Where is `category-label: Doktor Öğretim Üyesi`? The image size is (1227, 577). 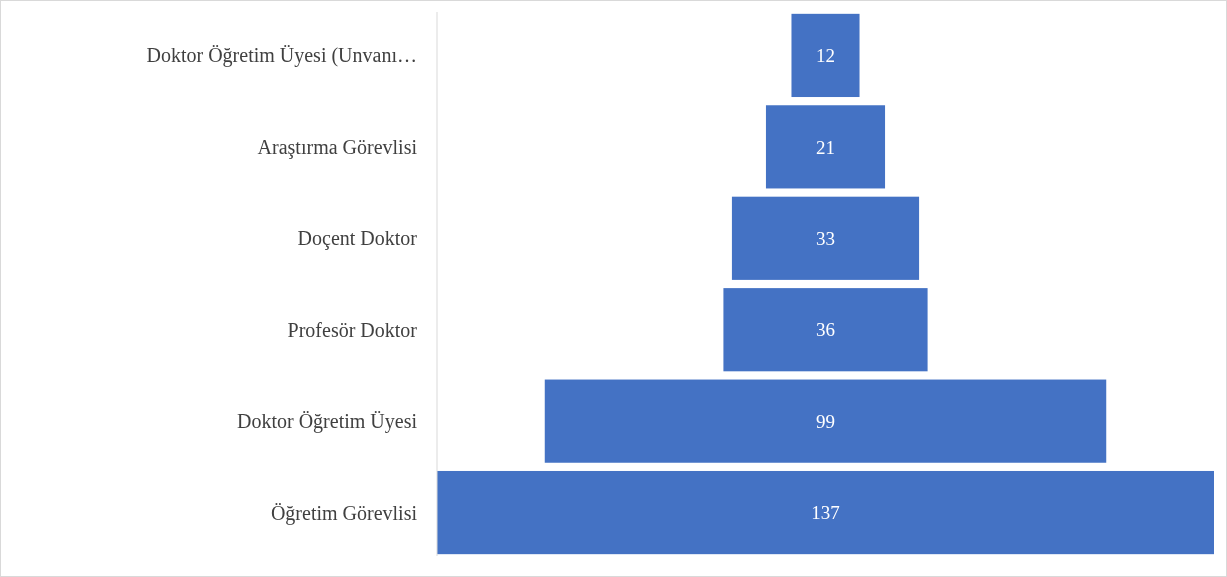 category-label: Doktor Öğretim Üyesi is located at coordinates (327, 422).